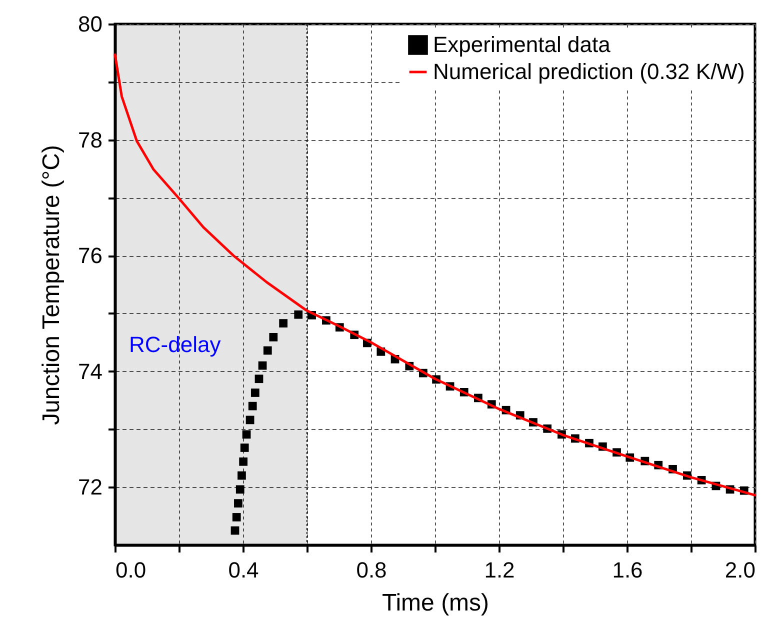  Describe the element at coordinates (371, 570) in the screenshot. I see `x-tick-label: 0.8` at that location.